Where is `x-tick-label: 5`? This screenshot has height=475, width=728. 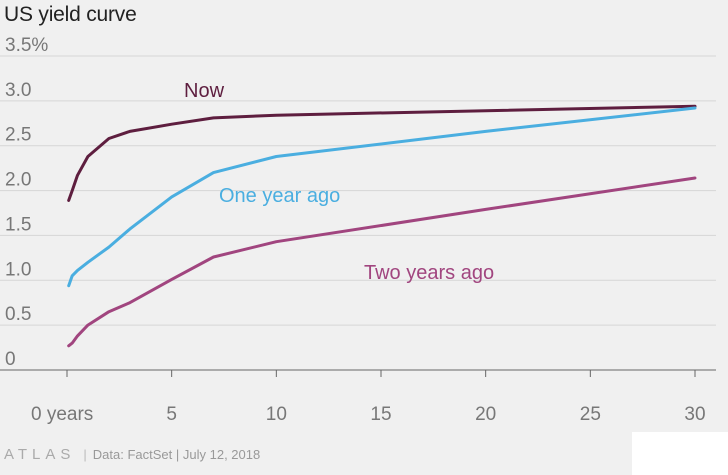
x-tick-label: 5 is located at coordinates (171, 414).